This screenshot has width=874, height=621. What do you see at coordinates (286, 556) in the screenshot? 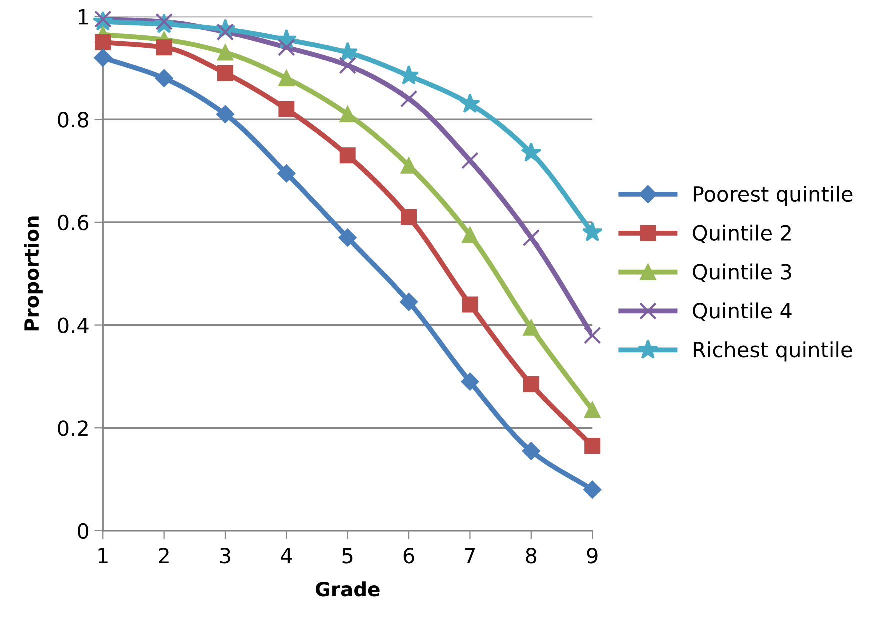
I see `x-tick-label: 4` at bounding box center [286, 556].